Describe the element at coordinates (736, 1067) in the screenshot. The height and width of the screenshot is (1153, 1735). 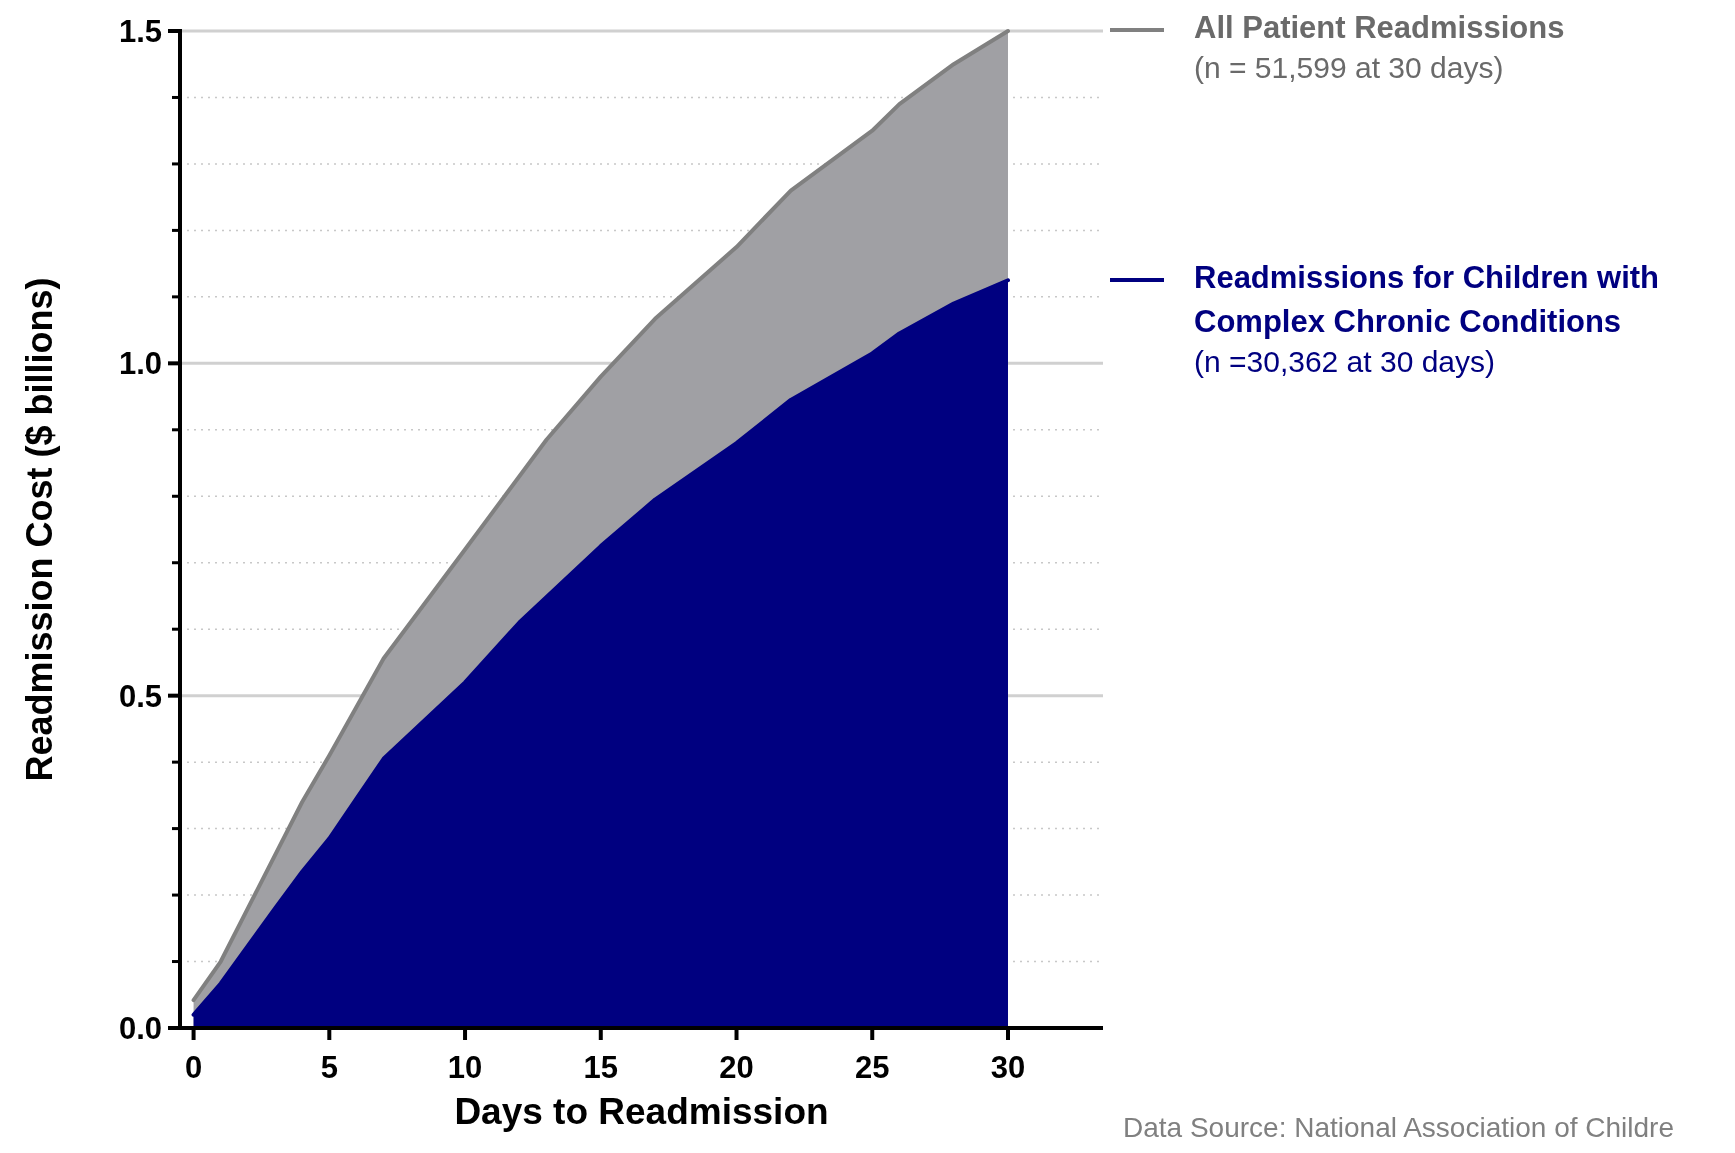
I see `x-tick-label: 20` at that location.